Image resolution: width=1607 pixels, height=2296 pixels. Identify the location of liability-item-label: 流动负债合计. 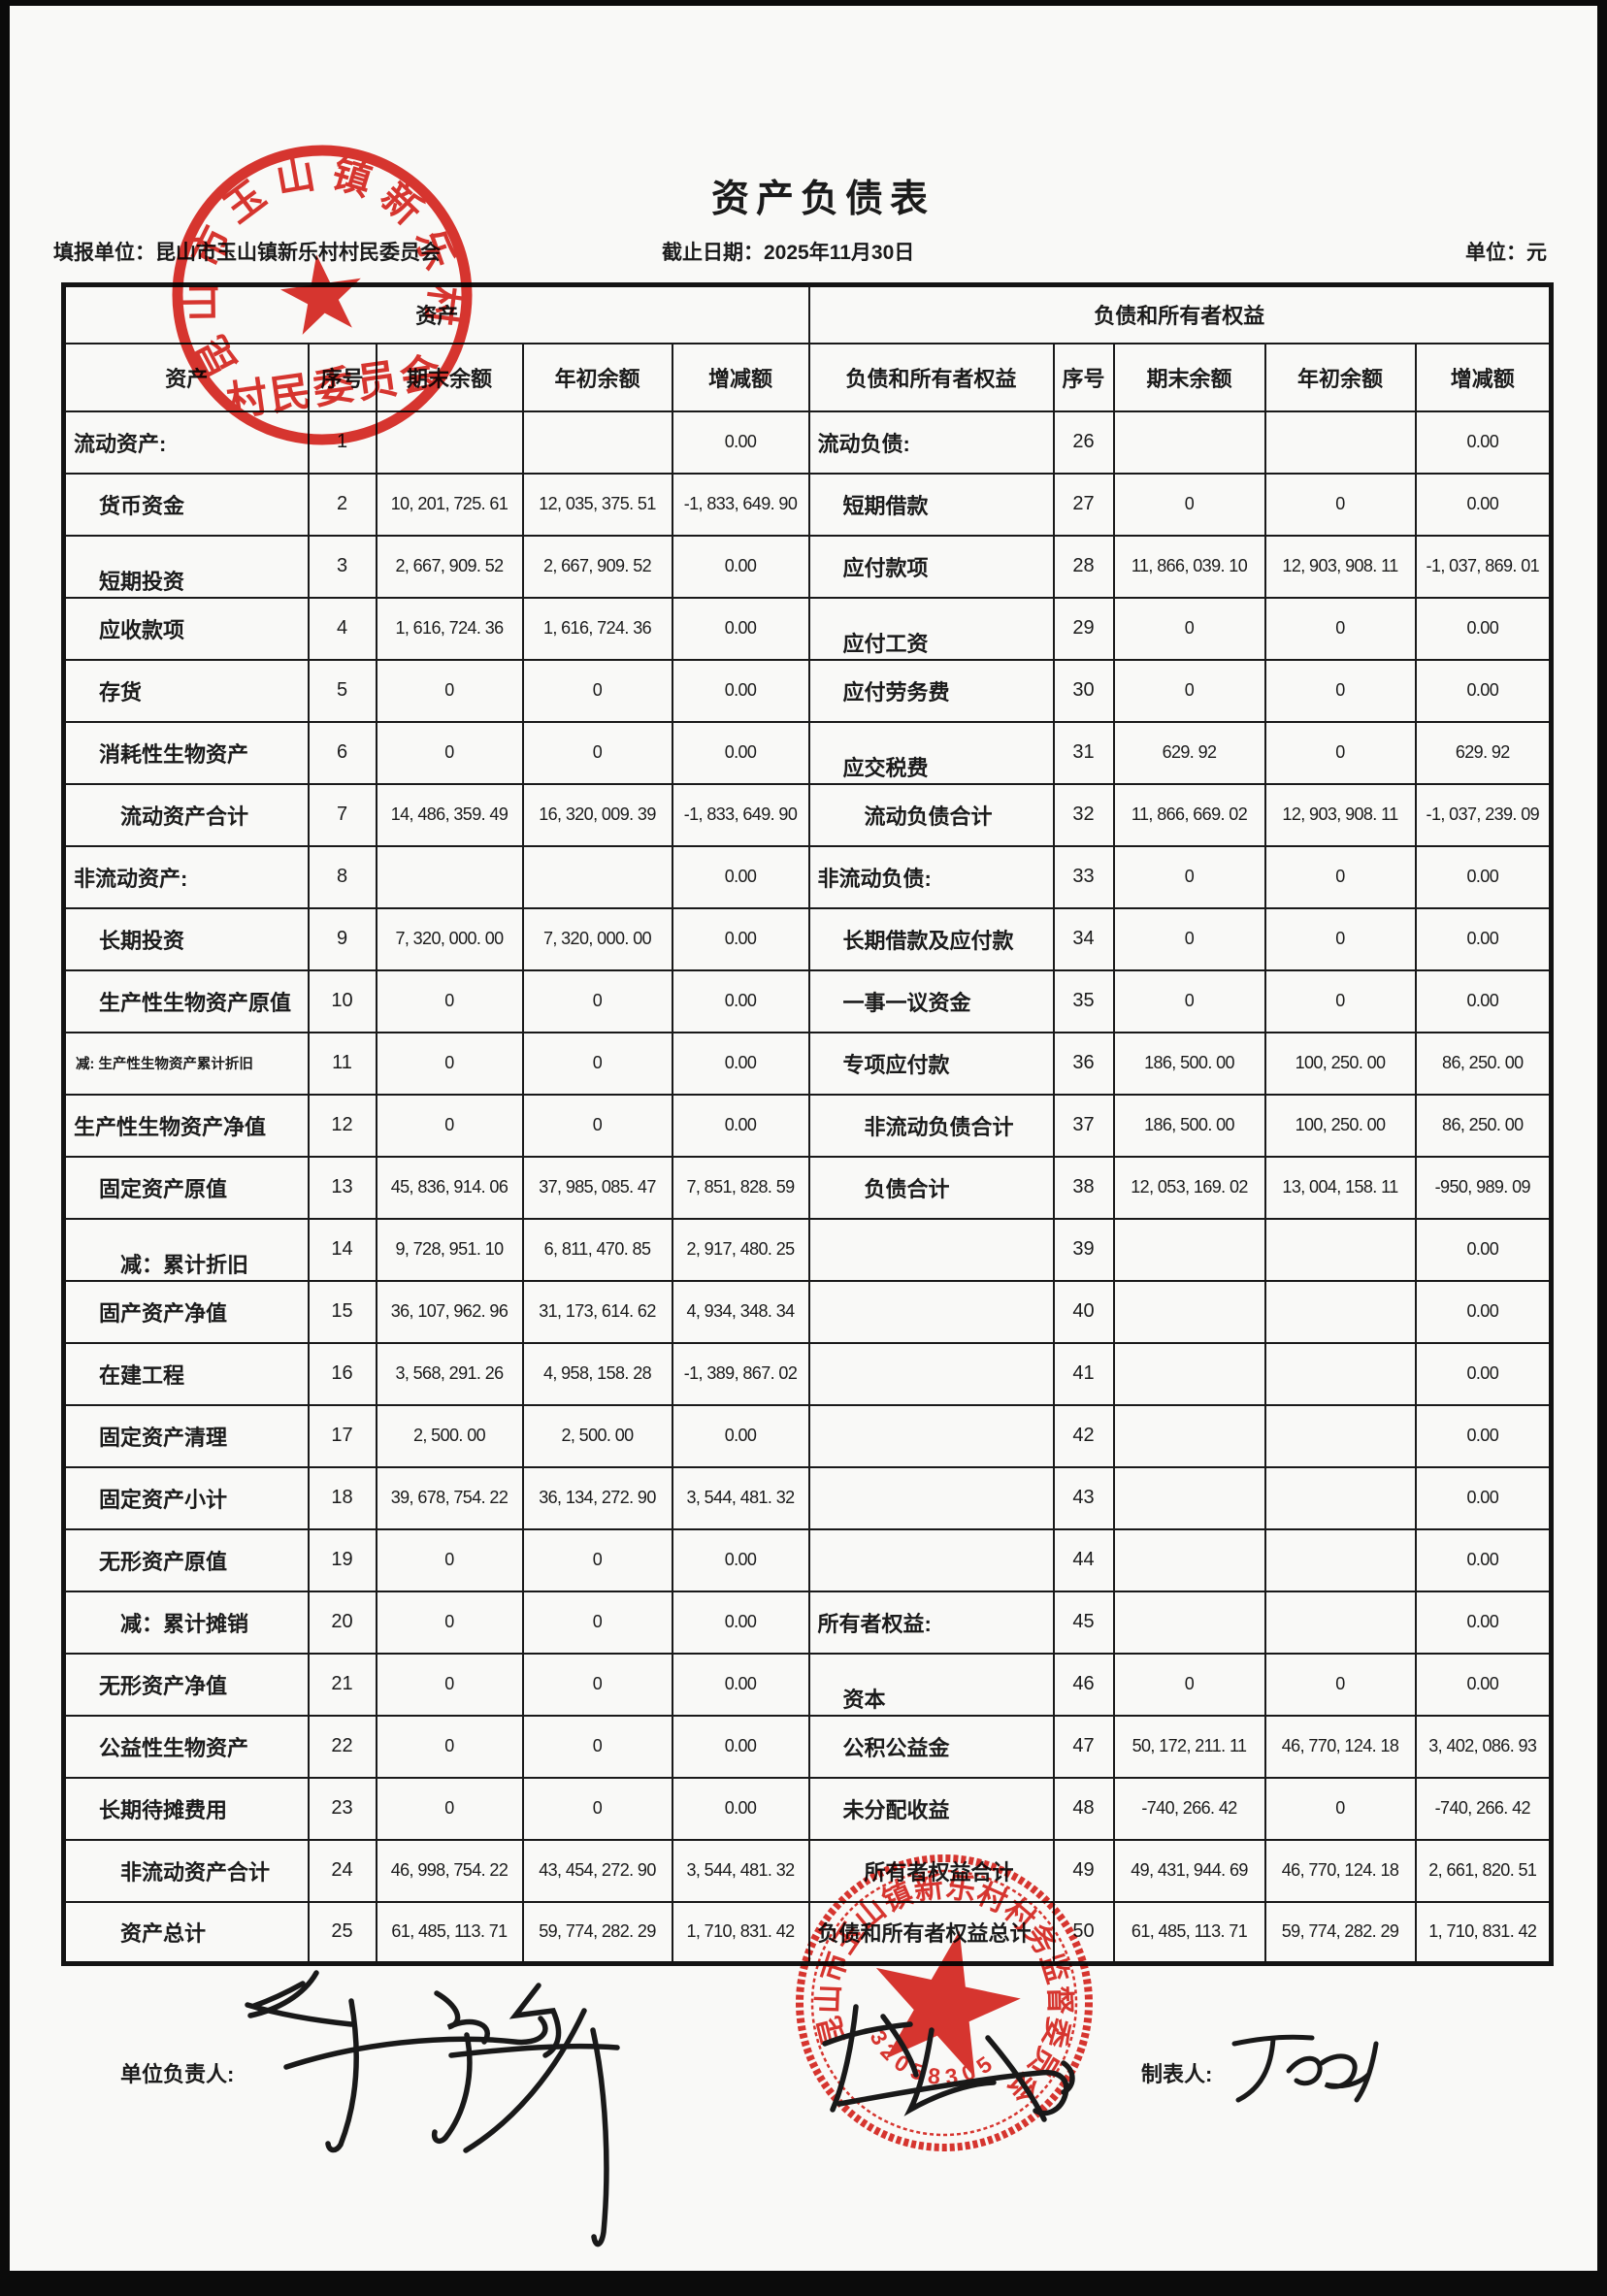
(931, 814).